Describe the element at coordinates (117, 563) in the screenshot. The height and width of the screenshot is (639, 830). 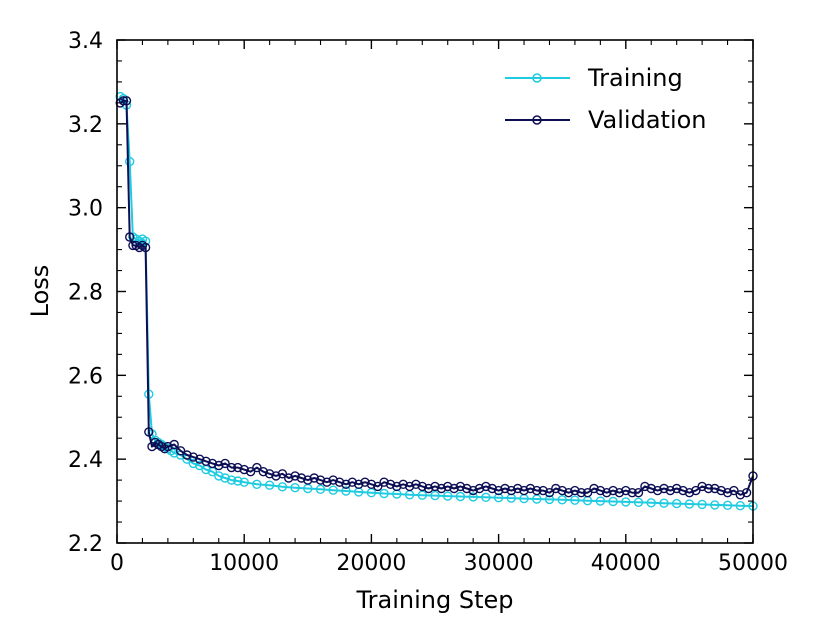
I see `x-tick-label: 0` at that location.